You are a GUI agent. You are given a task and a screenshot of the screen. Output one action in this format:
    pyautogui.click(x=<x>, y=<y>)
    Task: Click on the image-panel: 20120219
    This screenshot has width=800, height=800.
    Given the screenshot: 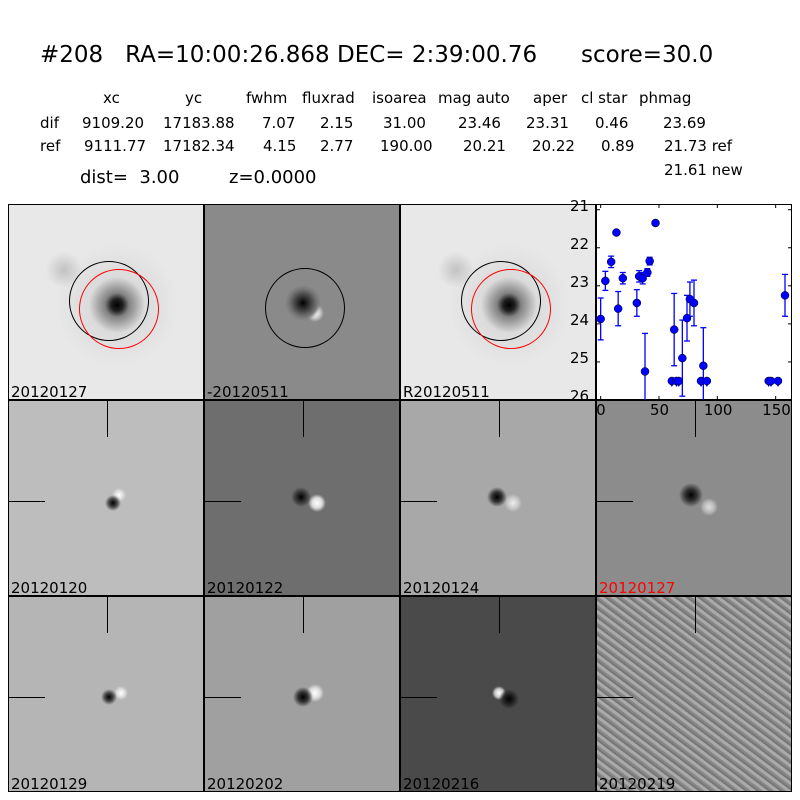 What is the action you would take?
    pyautogui.click(x=694, y=694)
    